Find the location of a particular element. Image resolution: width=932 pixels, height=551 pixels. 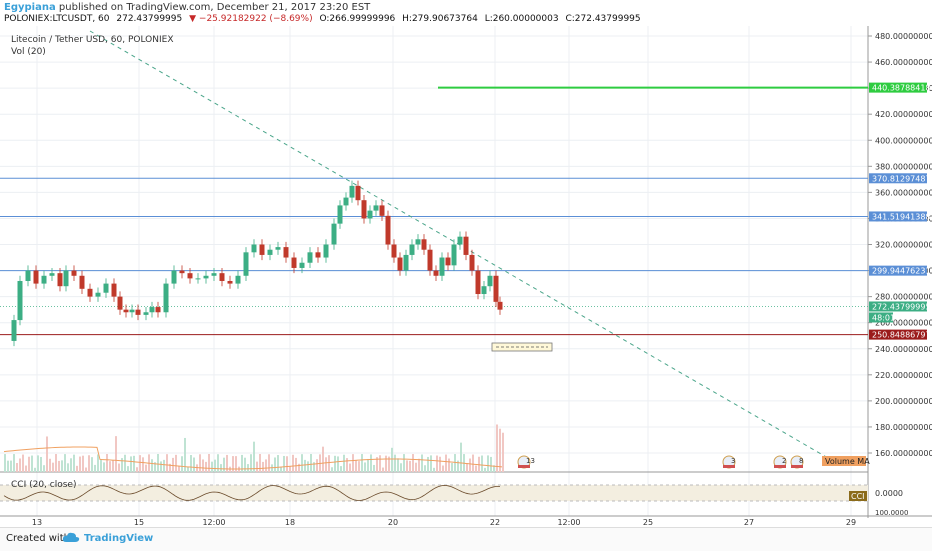

cci-label: CCI (20, close) is located at coordinates (43, 485).